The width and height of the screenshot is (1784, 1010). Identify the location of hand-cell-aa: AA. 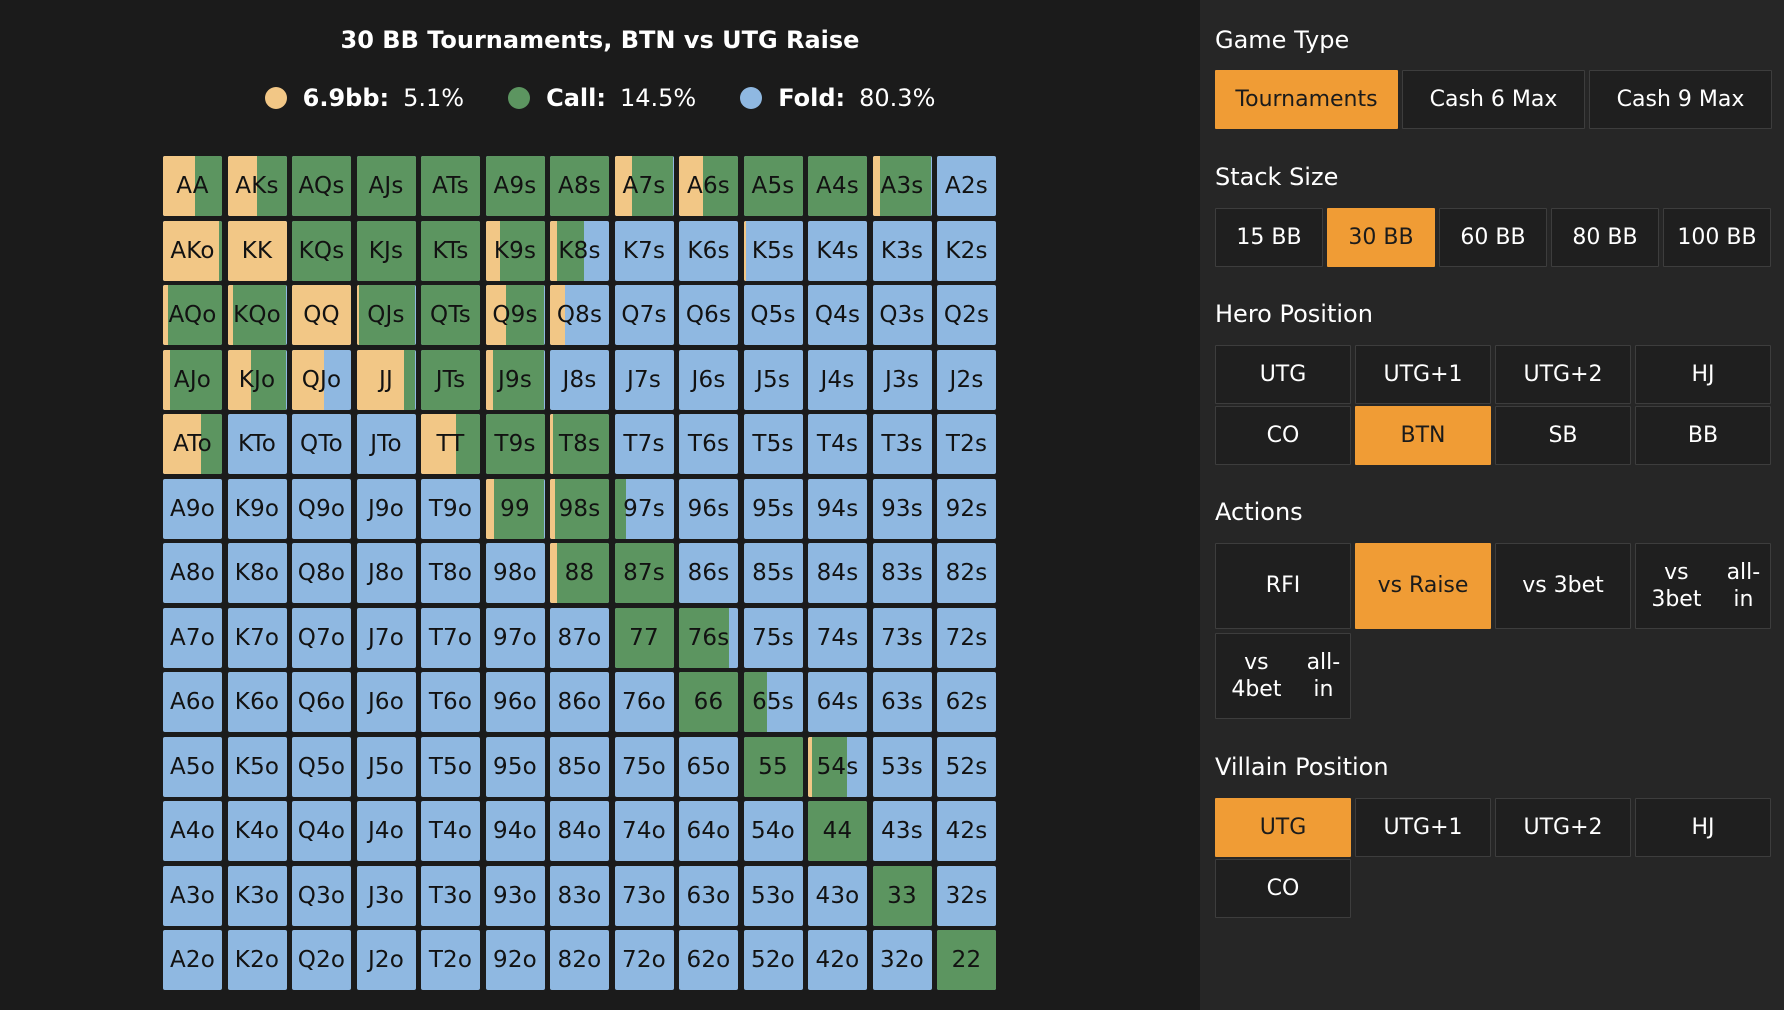
(192, 186).